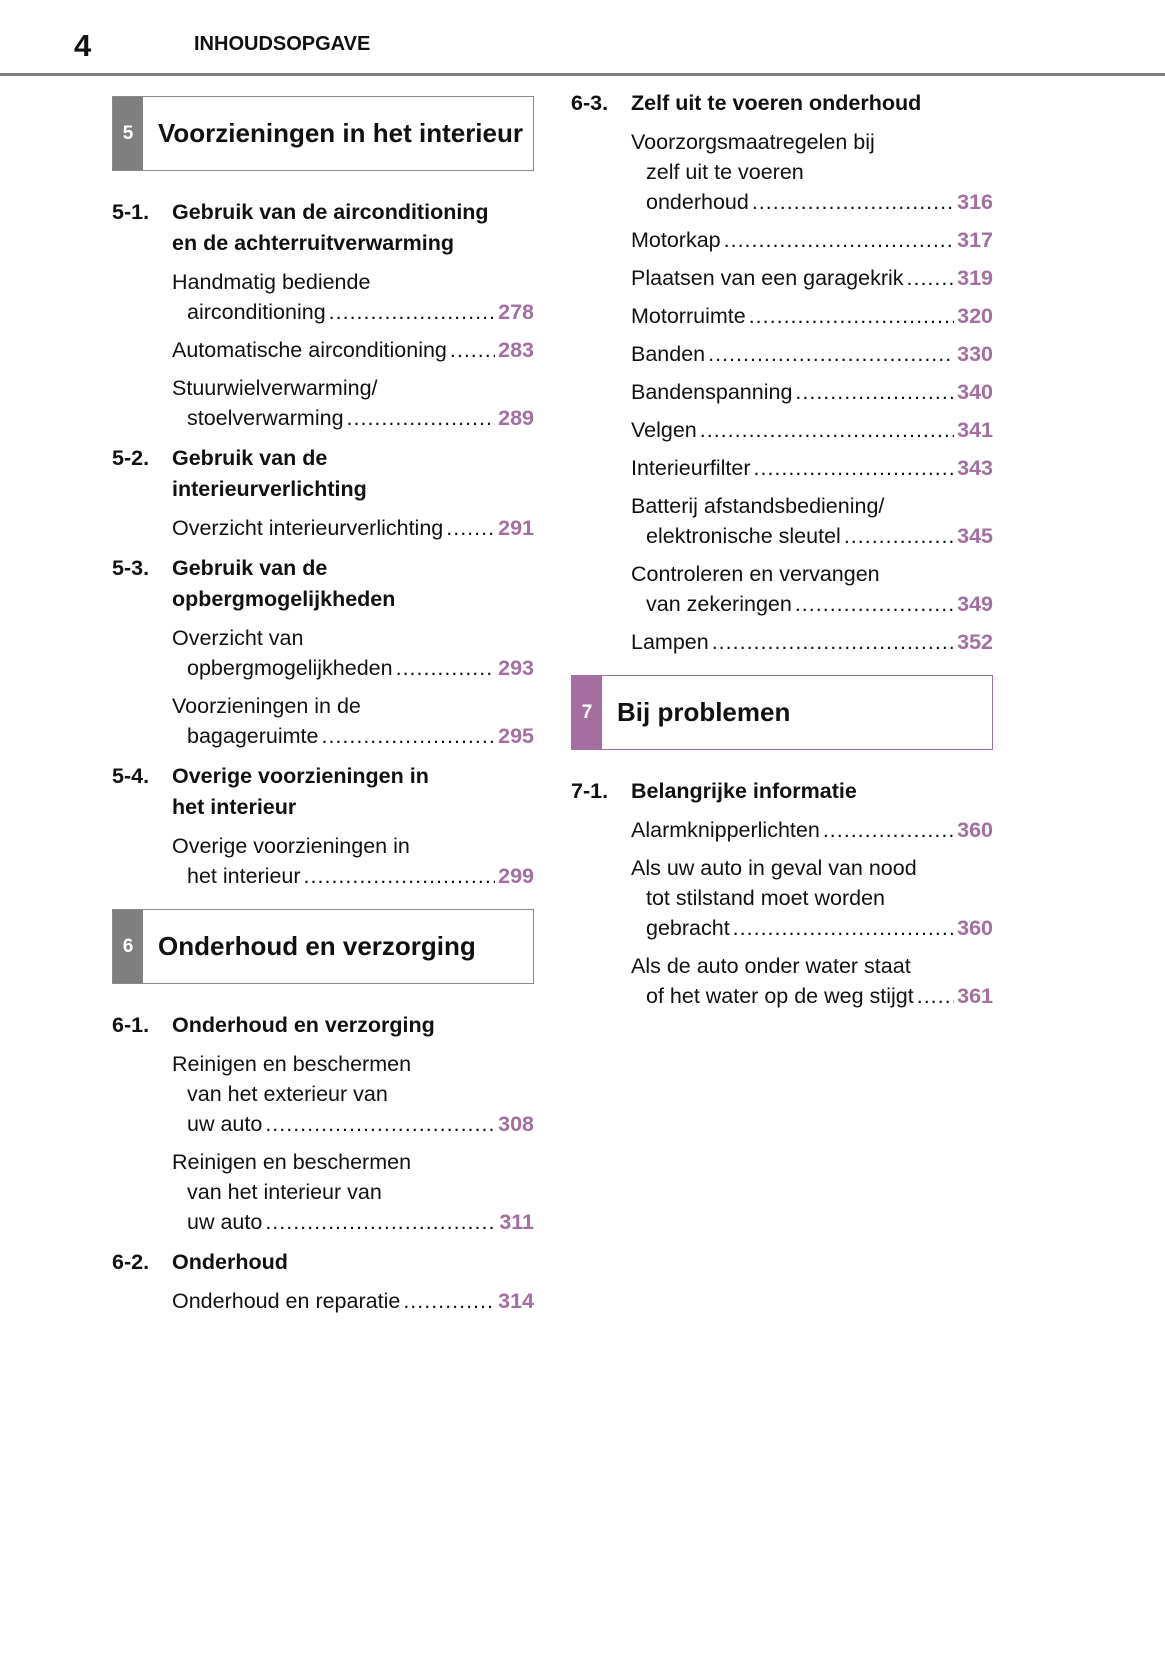  I want to click on toc-entry-line: Bandenspanning 340, so click(812, 392).